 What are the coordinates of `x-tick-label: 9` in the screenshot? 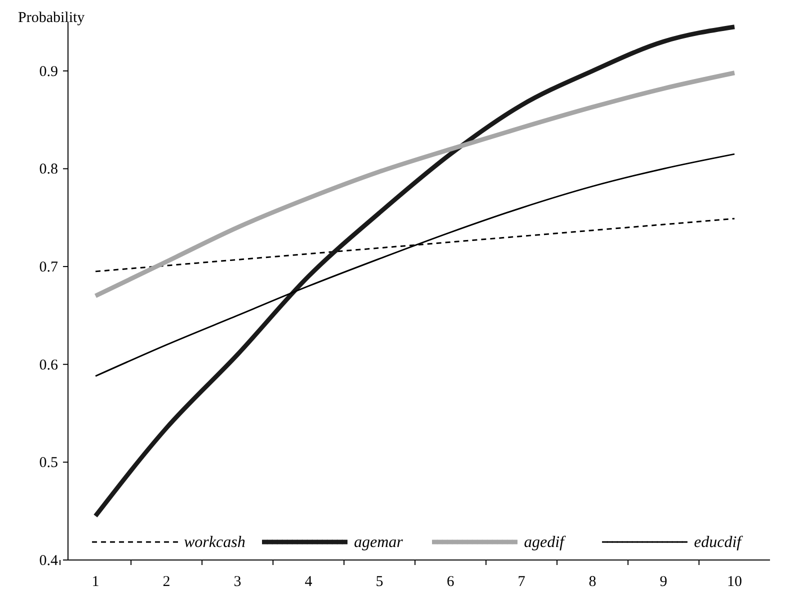 It's located at (664, 582).